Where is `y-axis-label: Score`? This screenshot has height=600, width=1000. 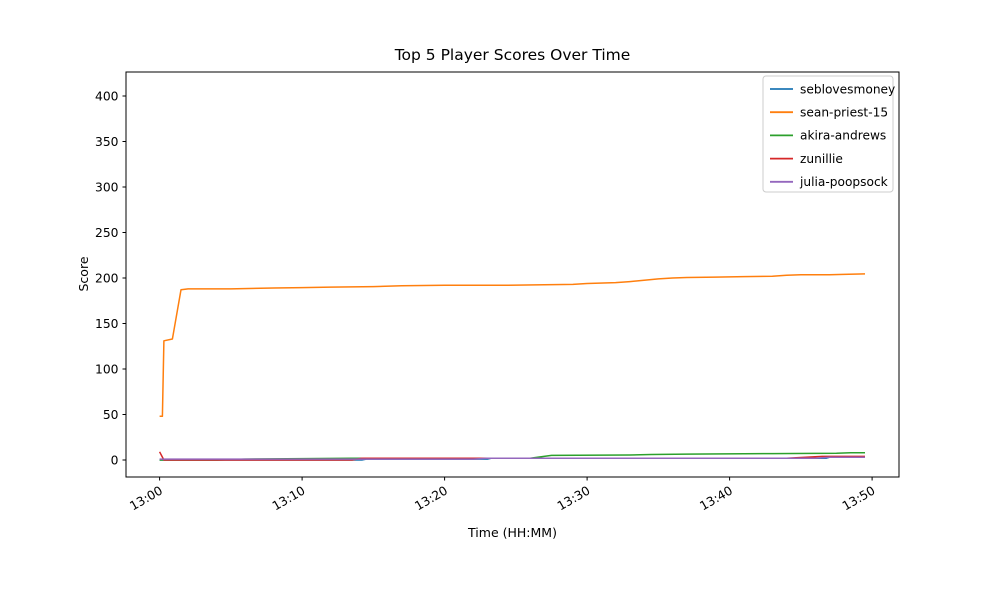 y-axis-label: Score is located at coordinates (83, 273).